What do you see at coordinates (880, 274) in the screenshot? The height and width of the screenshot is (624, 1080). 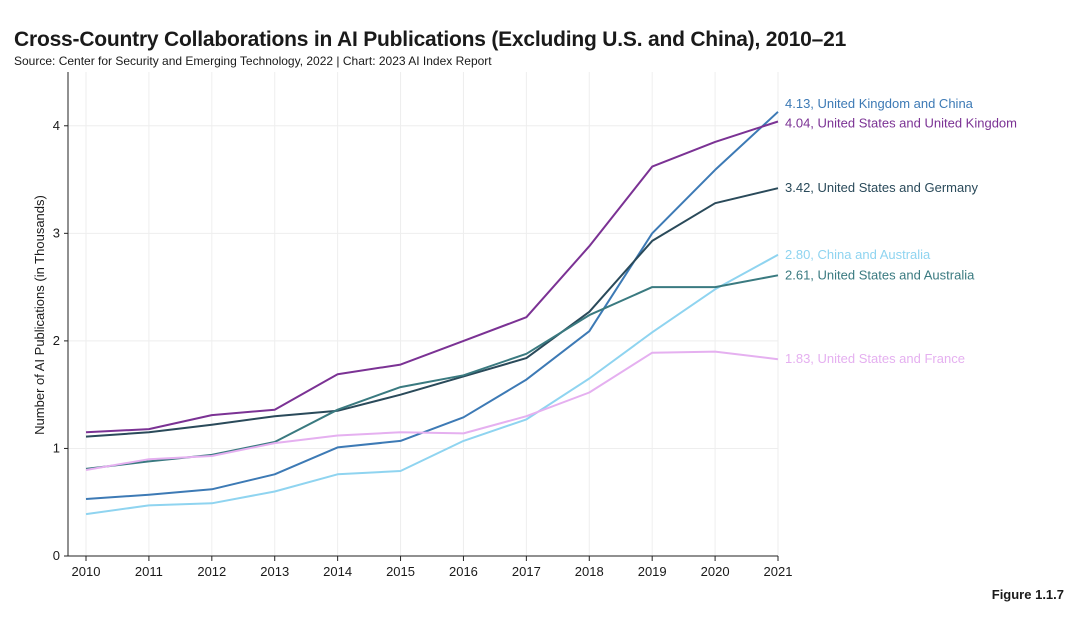 I see `end-label-united-states-and-australia: 2.61, United States and Australia` at bounding box center [880, 274].